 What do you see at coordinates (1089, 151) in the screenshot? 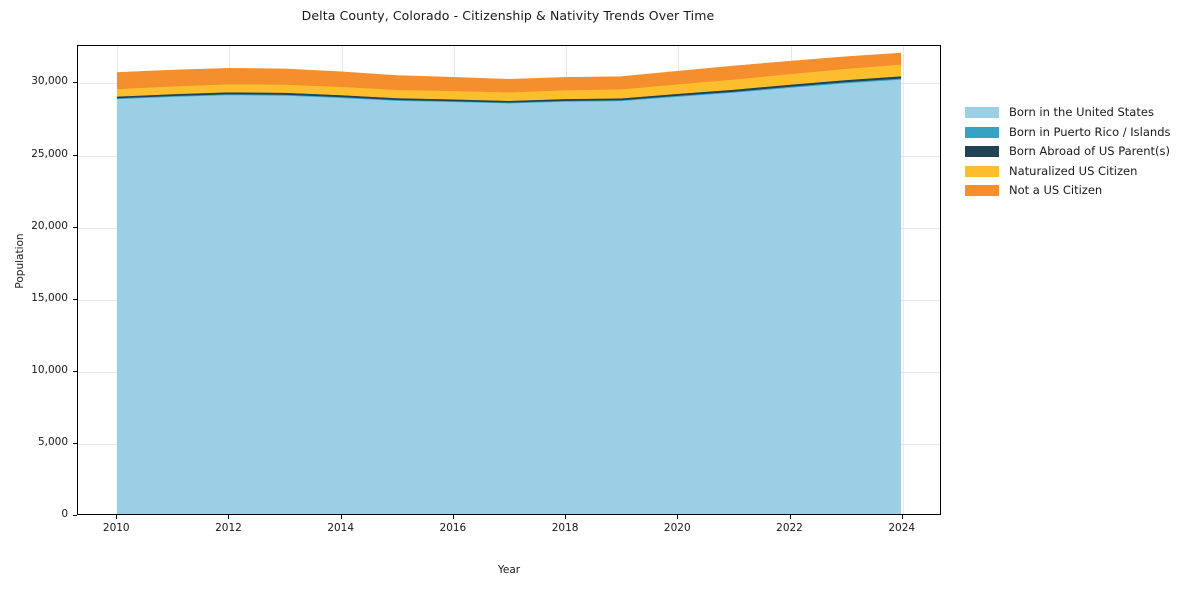
I see `legend-label: Born Abroad of US Parent(s)` at bounding box center [1089, 151].